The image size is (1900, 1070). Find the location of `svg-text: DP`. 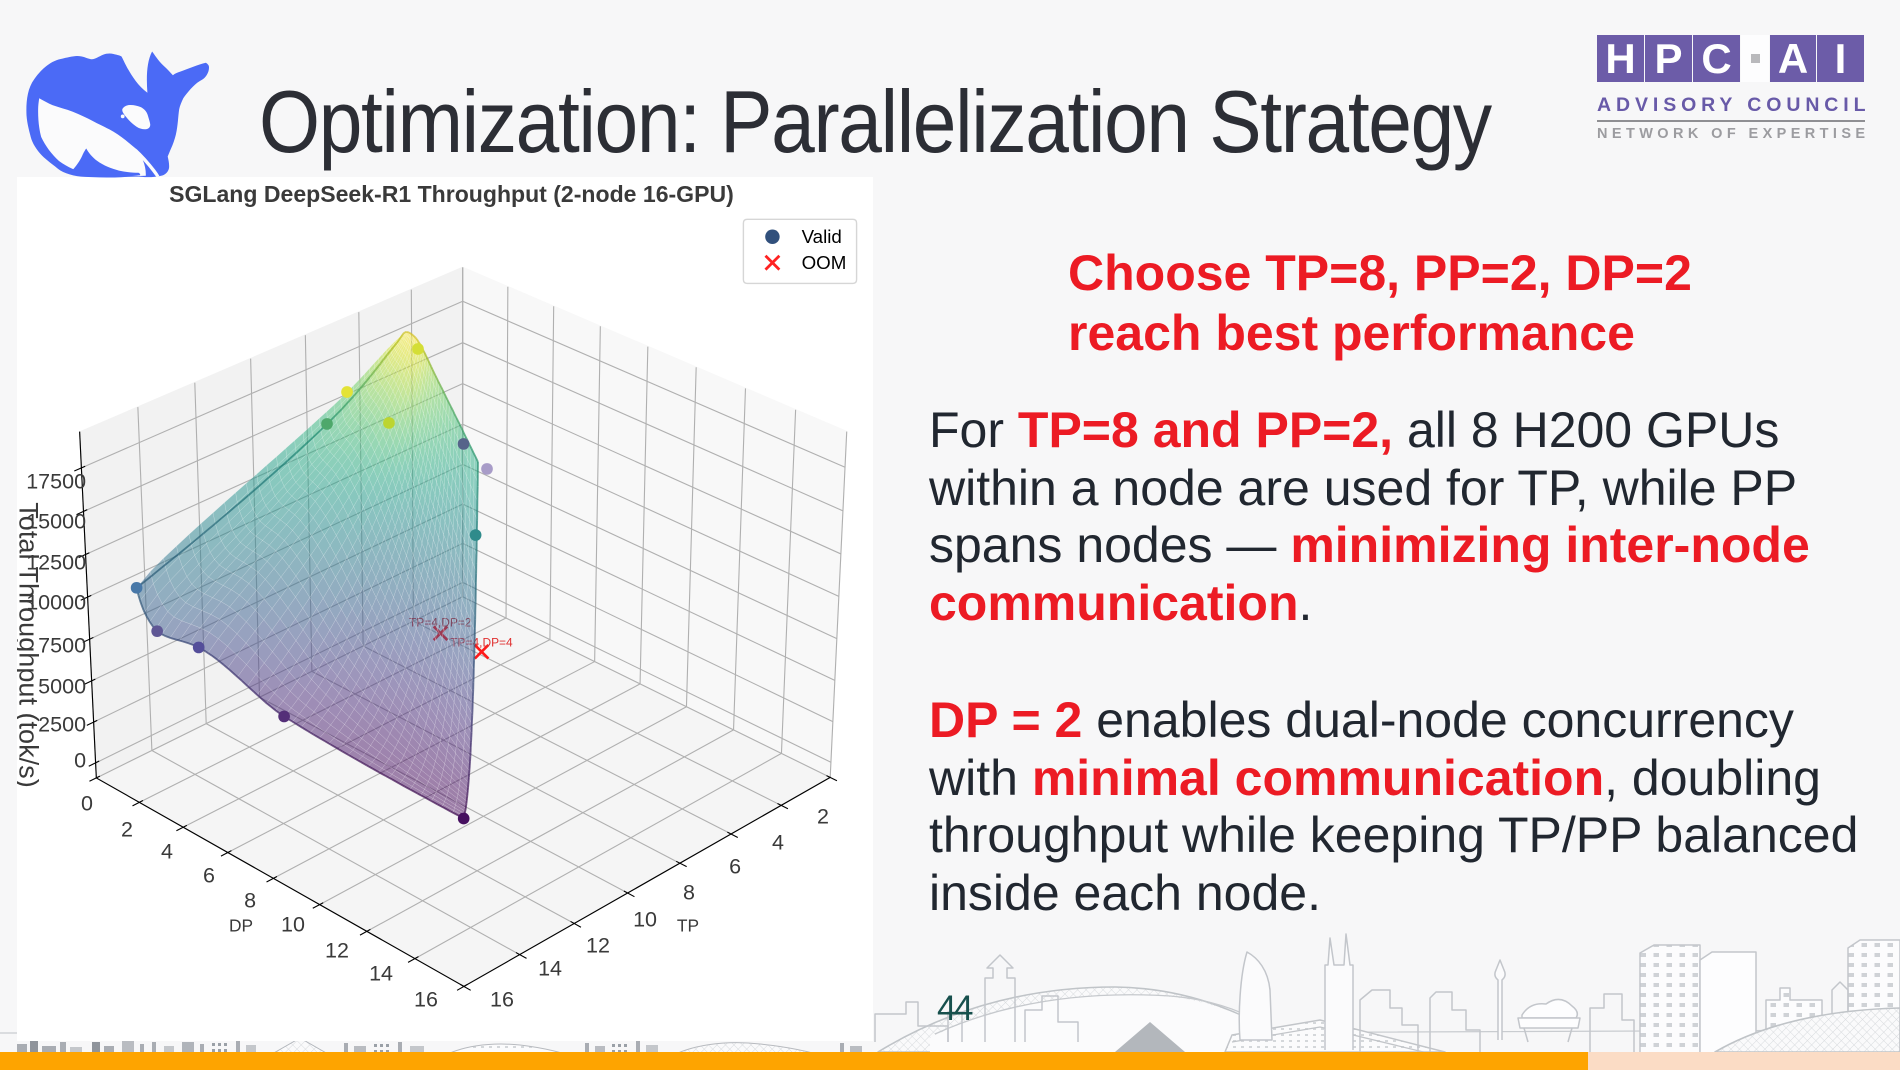

svg-text: DP is located at coordinates (241, 925).